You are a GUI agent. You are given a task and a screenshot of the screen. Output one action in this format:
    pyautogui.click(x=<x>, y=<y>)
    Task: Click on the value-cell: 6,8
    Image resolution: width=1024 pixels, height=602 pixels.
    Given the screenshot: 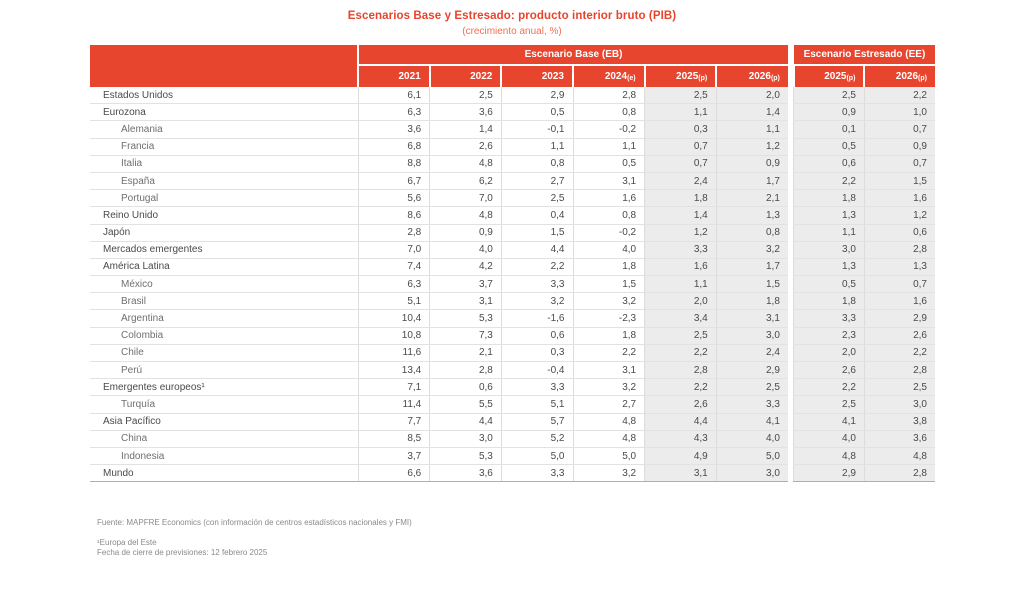 What is the action you would take?
    pyautogui.click(x=393, y=147)
    